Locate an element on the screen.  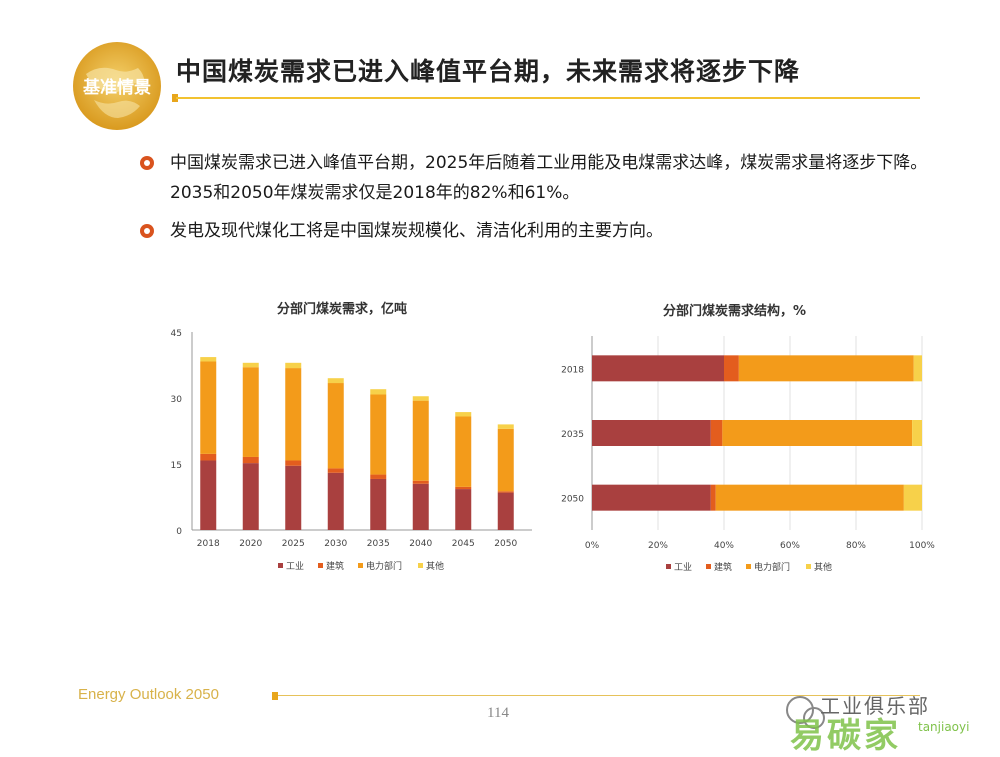
right-chart: 0% 20% 40% 60% 80% 100% 2018 2035 2050 工业 建筑 电力部门 其他 is located at coordinates (748, 454).